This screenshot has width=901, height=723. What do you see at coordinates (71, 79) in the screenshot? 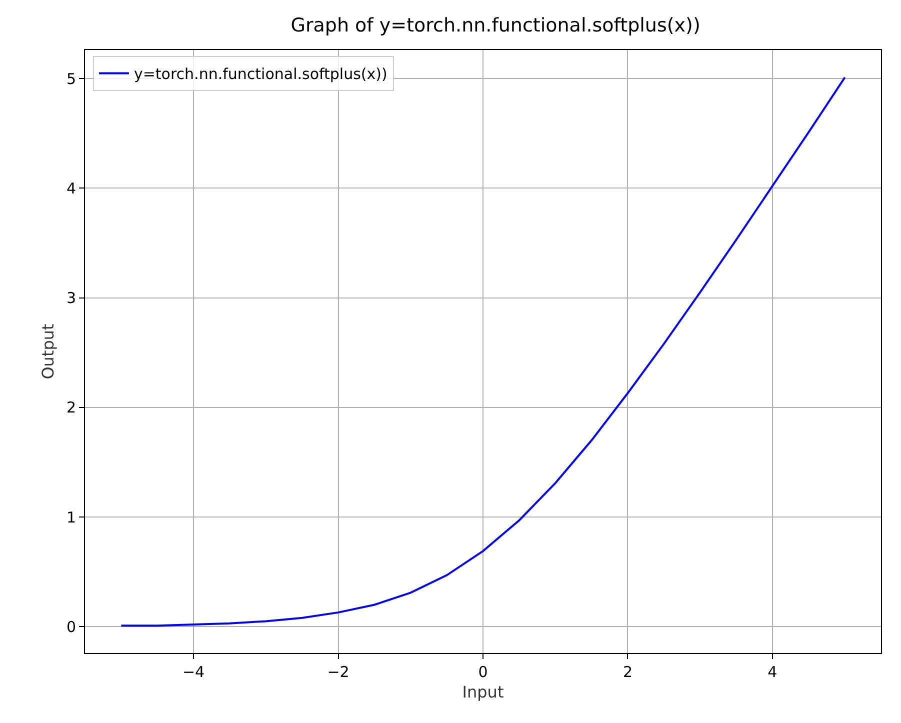
I see `y-tick-label: 5` at bounding box center [71, 79].